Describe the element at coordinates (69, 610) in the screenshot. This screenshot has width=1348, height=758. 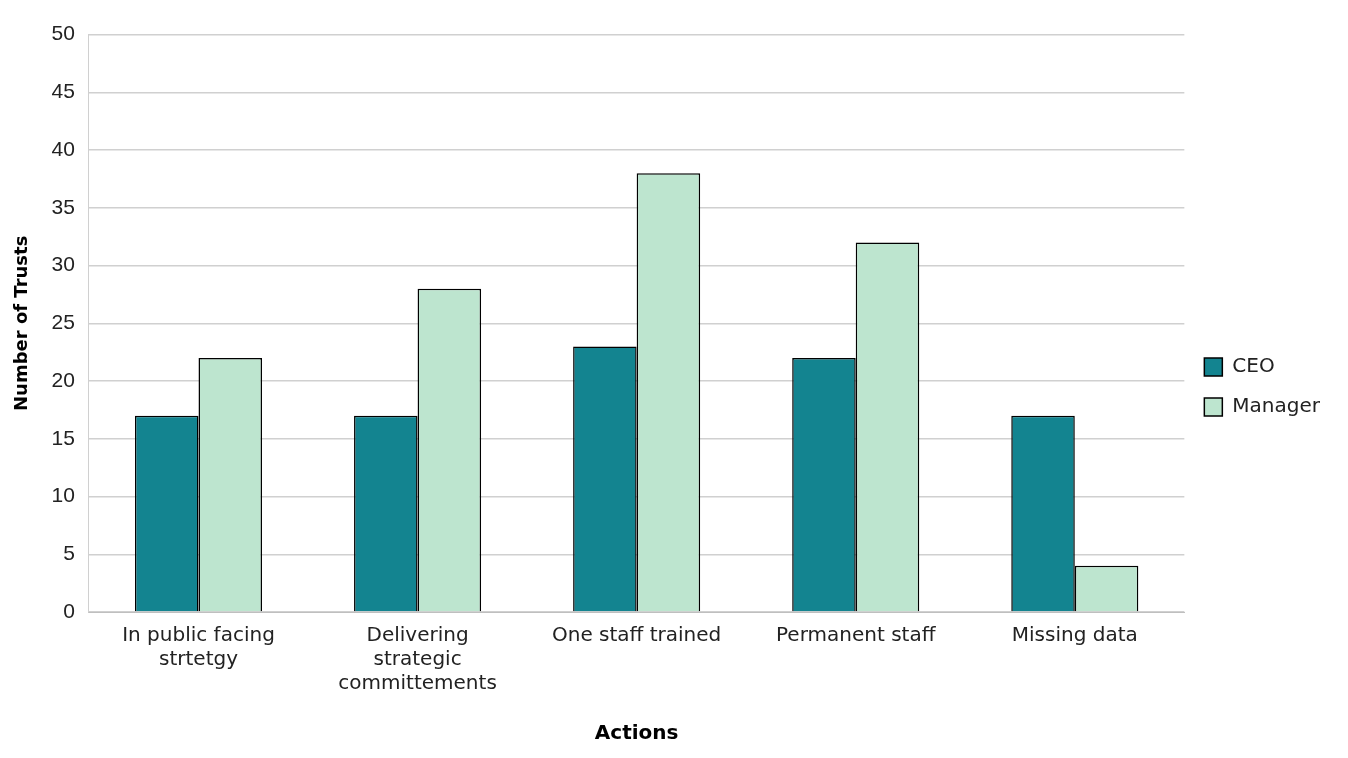
I see `y-tick-label: 0` at that location.